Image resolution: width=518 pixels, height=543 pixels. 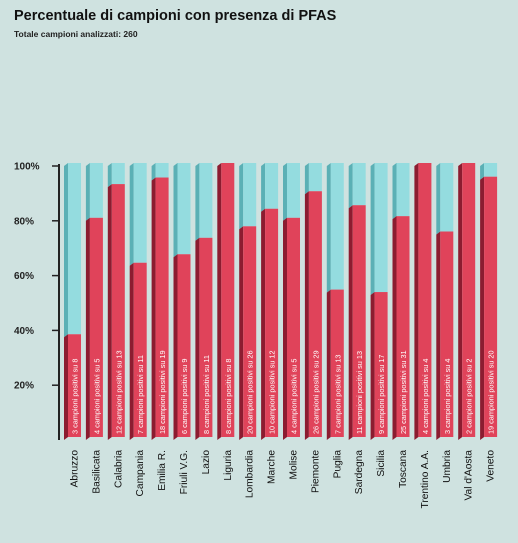 I want to click on bar-16-front, so click(x=425, y=300).